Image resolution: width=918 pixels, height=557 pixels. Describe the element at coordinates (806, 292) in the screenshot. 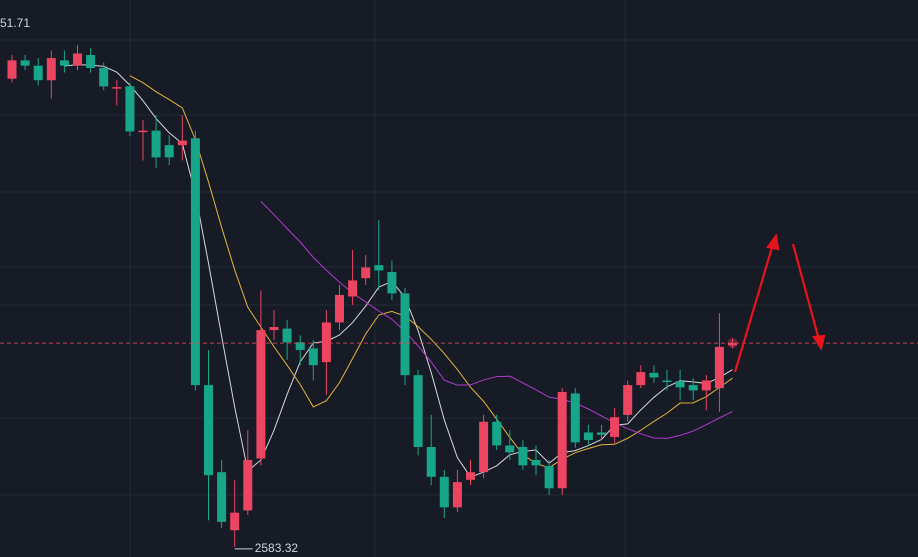

I see `arrow-down` at that location.